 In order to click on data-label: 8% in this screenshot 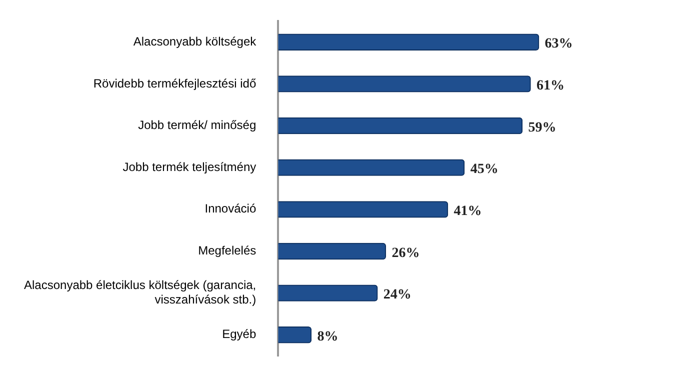, I will do `click(327, 336)`.